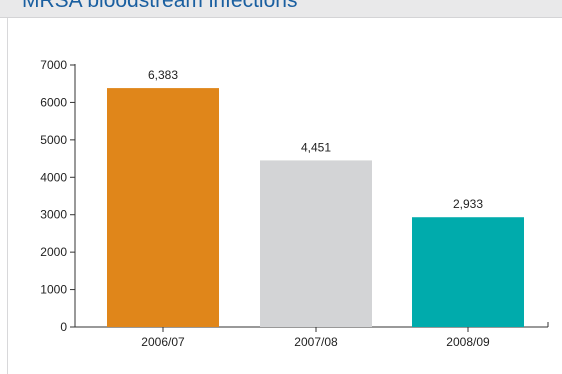  What do you see at coordinates (53, 65) in the screenshot?
I see `y-tick-label: 7000` at bounding box center [53, 65].